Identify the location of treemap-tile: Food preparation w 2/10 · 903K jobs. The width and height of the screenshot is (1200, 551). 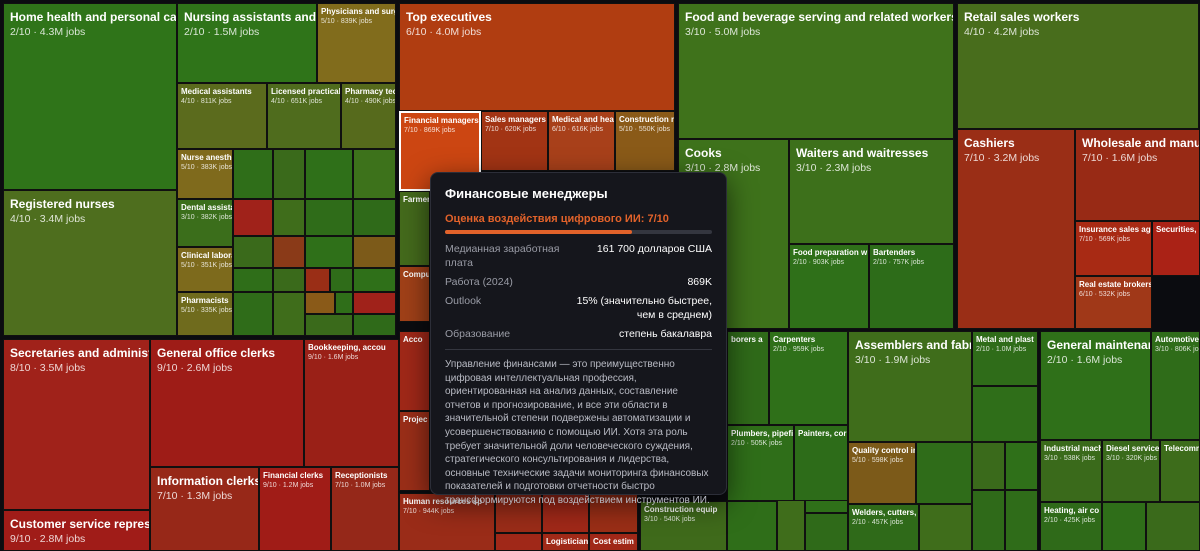
(829, 286).